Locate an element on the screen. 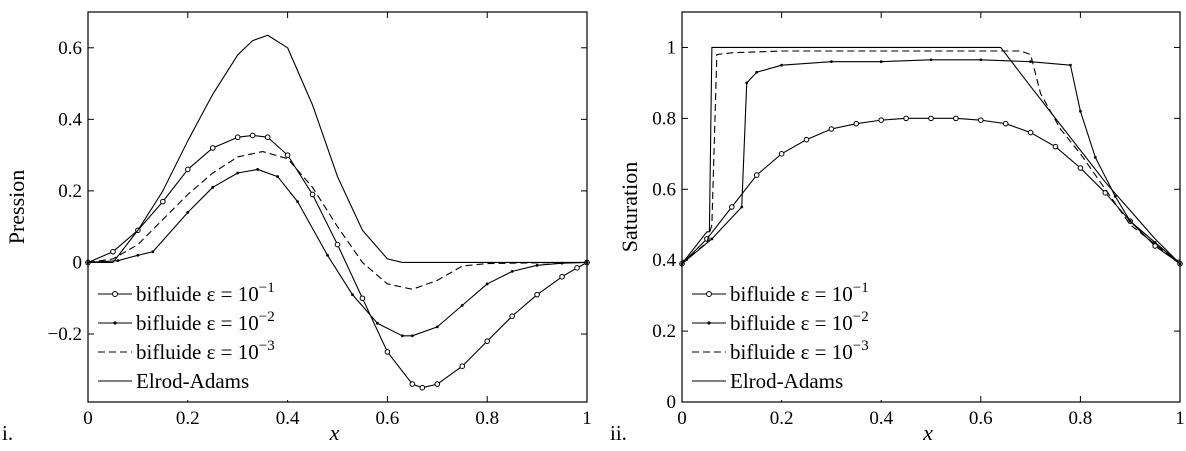  y-tick-label: 0.4 is located at coordinates (664, 260).